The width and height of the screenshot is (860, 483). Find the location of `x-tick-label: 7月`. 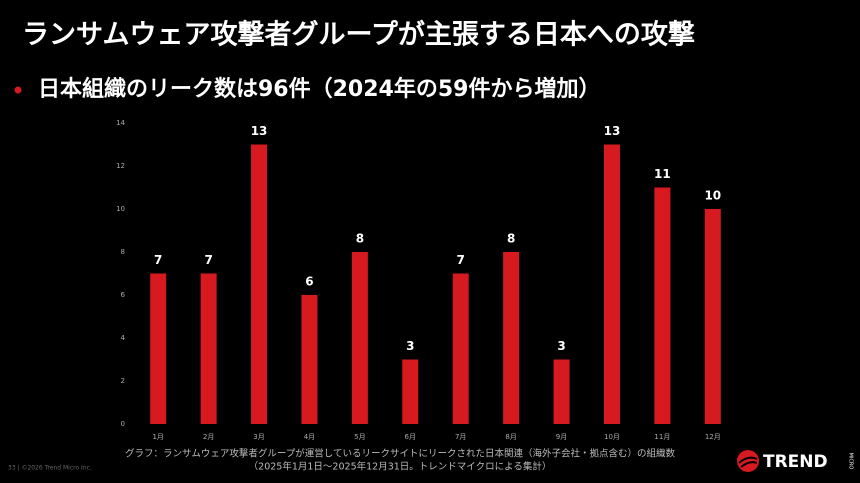

x-tick-label: 7月 is located at coordinates (460, 437).